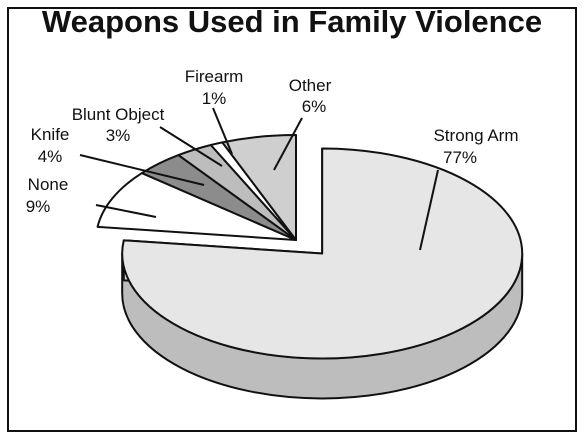 The height and width of the screenshot is (439, 584). Describe the element at coordinates (50, 156) in the screenshot. I see `slice-value-knife: 4%` at that location.